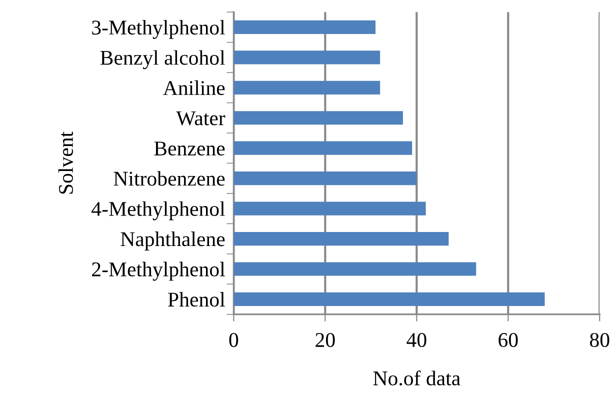 The image size is (615, 403). What do you see at coordinates (162, 60) in the screenshot?
I see `y-tick-label: Benzyl alcohol` at bounding box center [162, 60].